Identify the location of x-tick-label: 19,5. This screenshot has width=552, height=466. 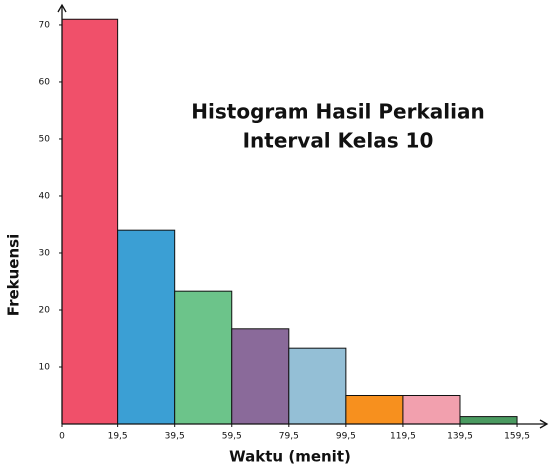
(118, 437).